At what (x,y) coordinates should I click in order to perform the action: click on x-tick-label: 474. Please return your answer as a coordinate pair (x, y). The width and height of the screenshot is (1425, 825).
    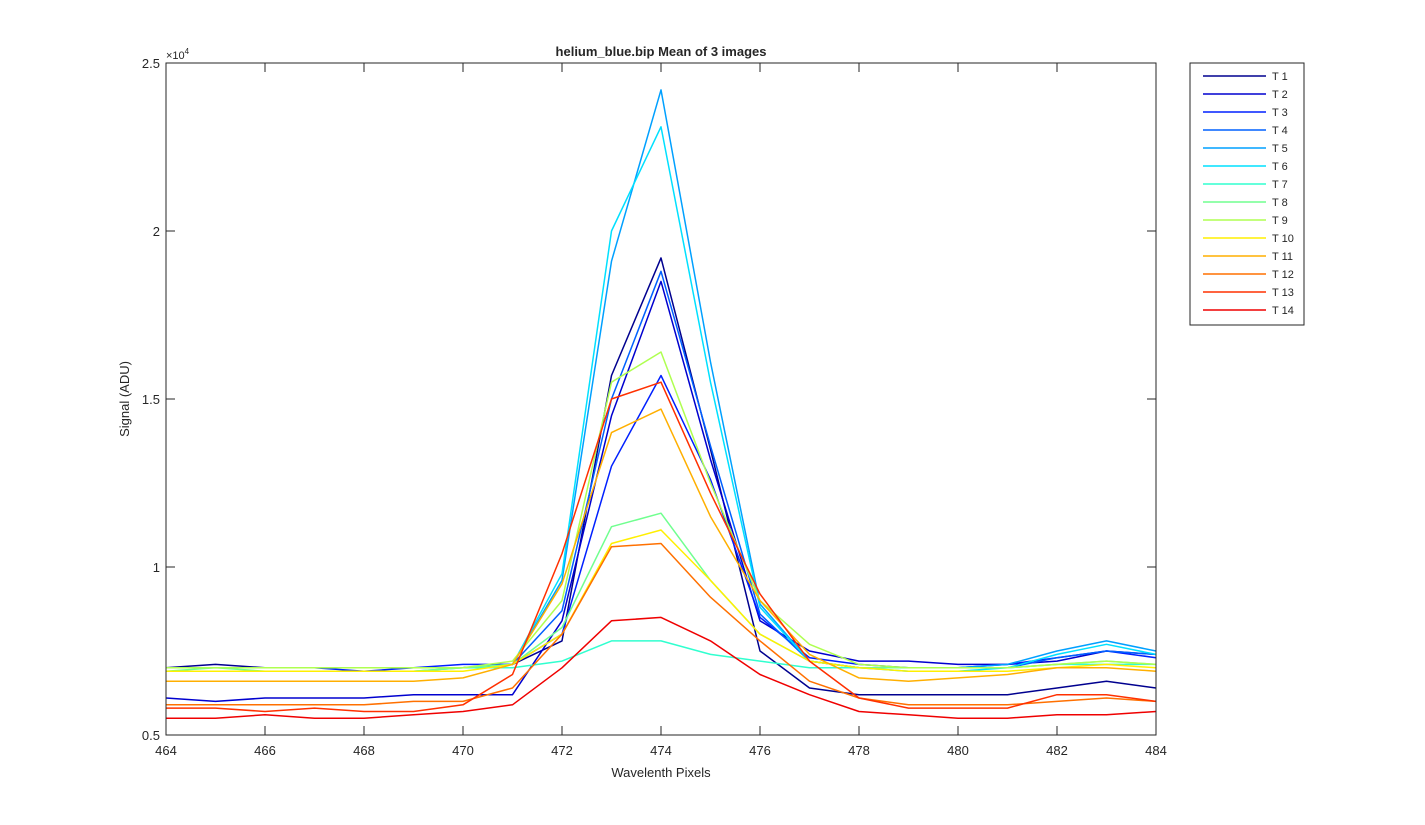
    Looking at the image, I should click on (661, 750).